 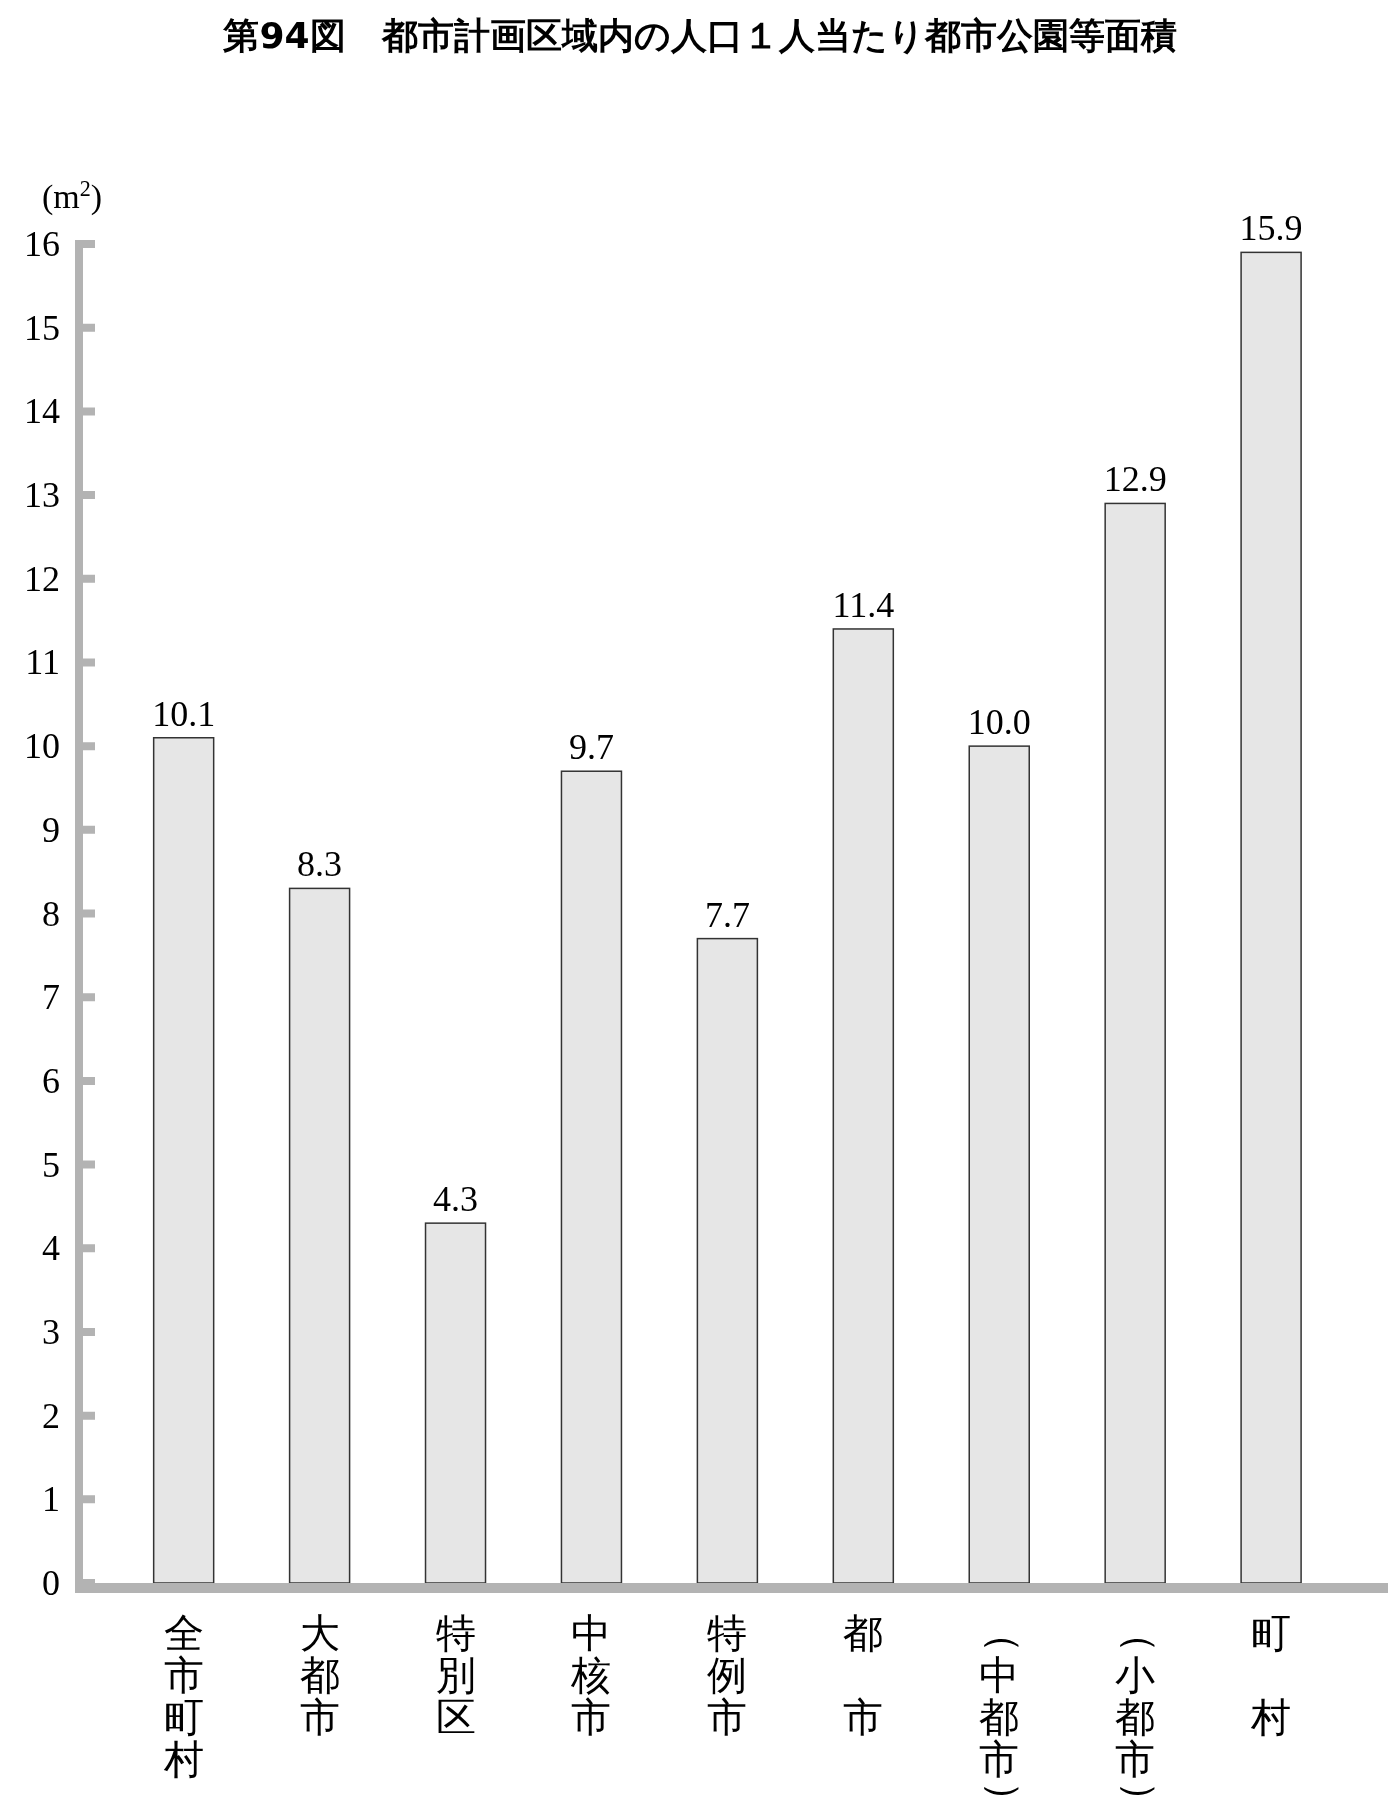 What do you see at coordinates (699, 35) in the screenshot?
I see `chart-title: 第94図 都市計画区域内の人口１人当たり都市公園等面積` at bounding box center [699, 35].